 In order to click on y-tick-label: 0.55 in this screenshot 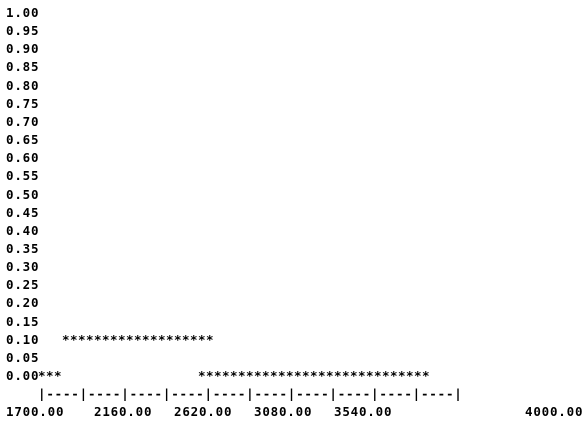, I will do `click(23, 176)`.